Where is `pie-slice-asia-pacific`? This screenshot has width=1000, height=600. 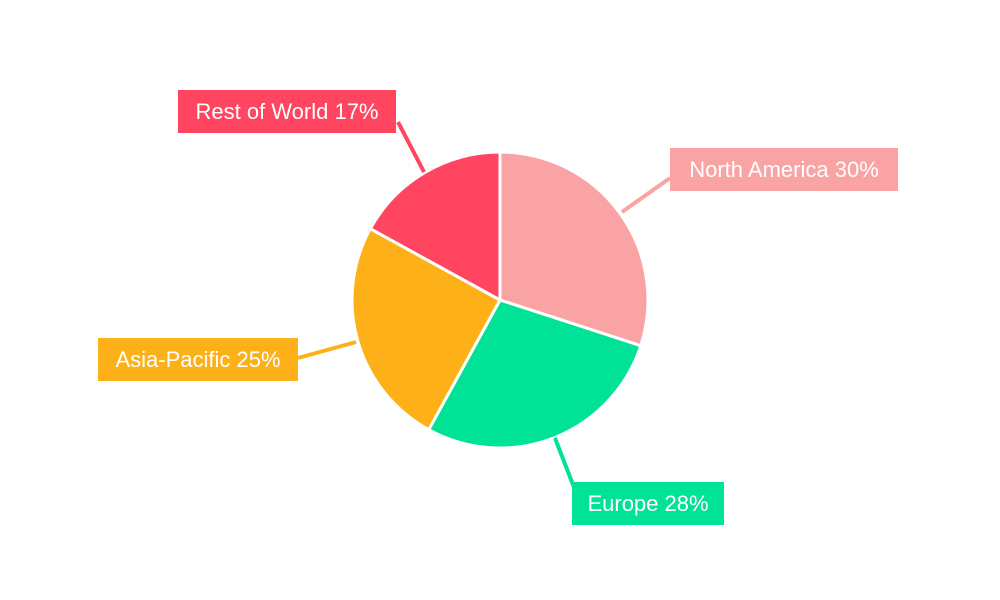
pie-slice-asia-pacific is located at coordinates (426, 329).